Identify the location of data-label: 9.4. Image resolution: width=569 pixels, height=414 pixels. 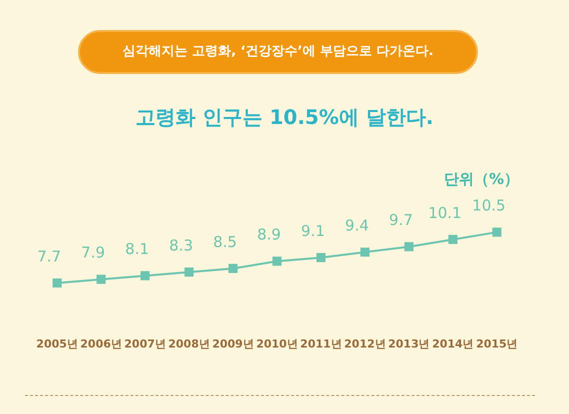
(357, 225).